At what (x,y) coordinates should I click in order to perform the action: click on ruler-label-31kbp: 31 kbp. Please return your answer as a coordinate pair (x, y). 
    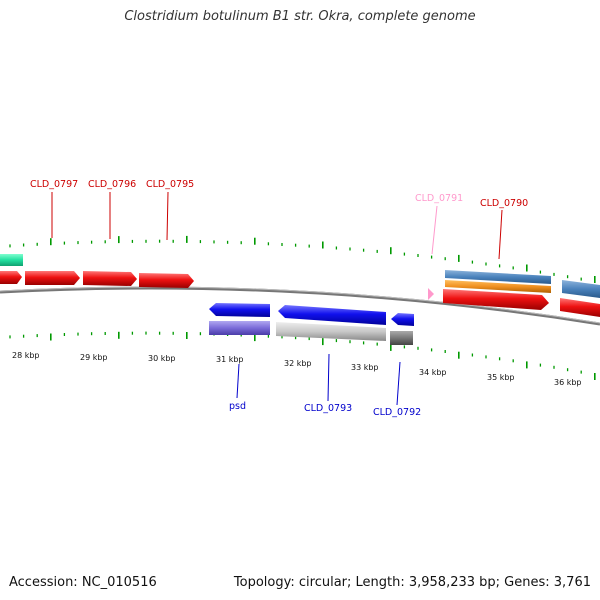
    Looking at the image, I should click on (230, 359).